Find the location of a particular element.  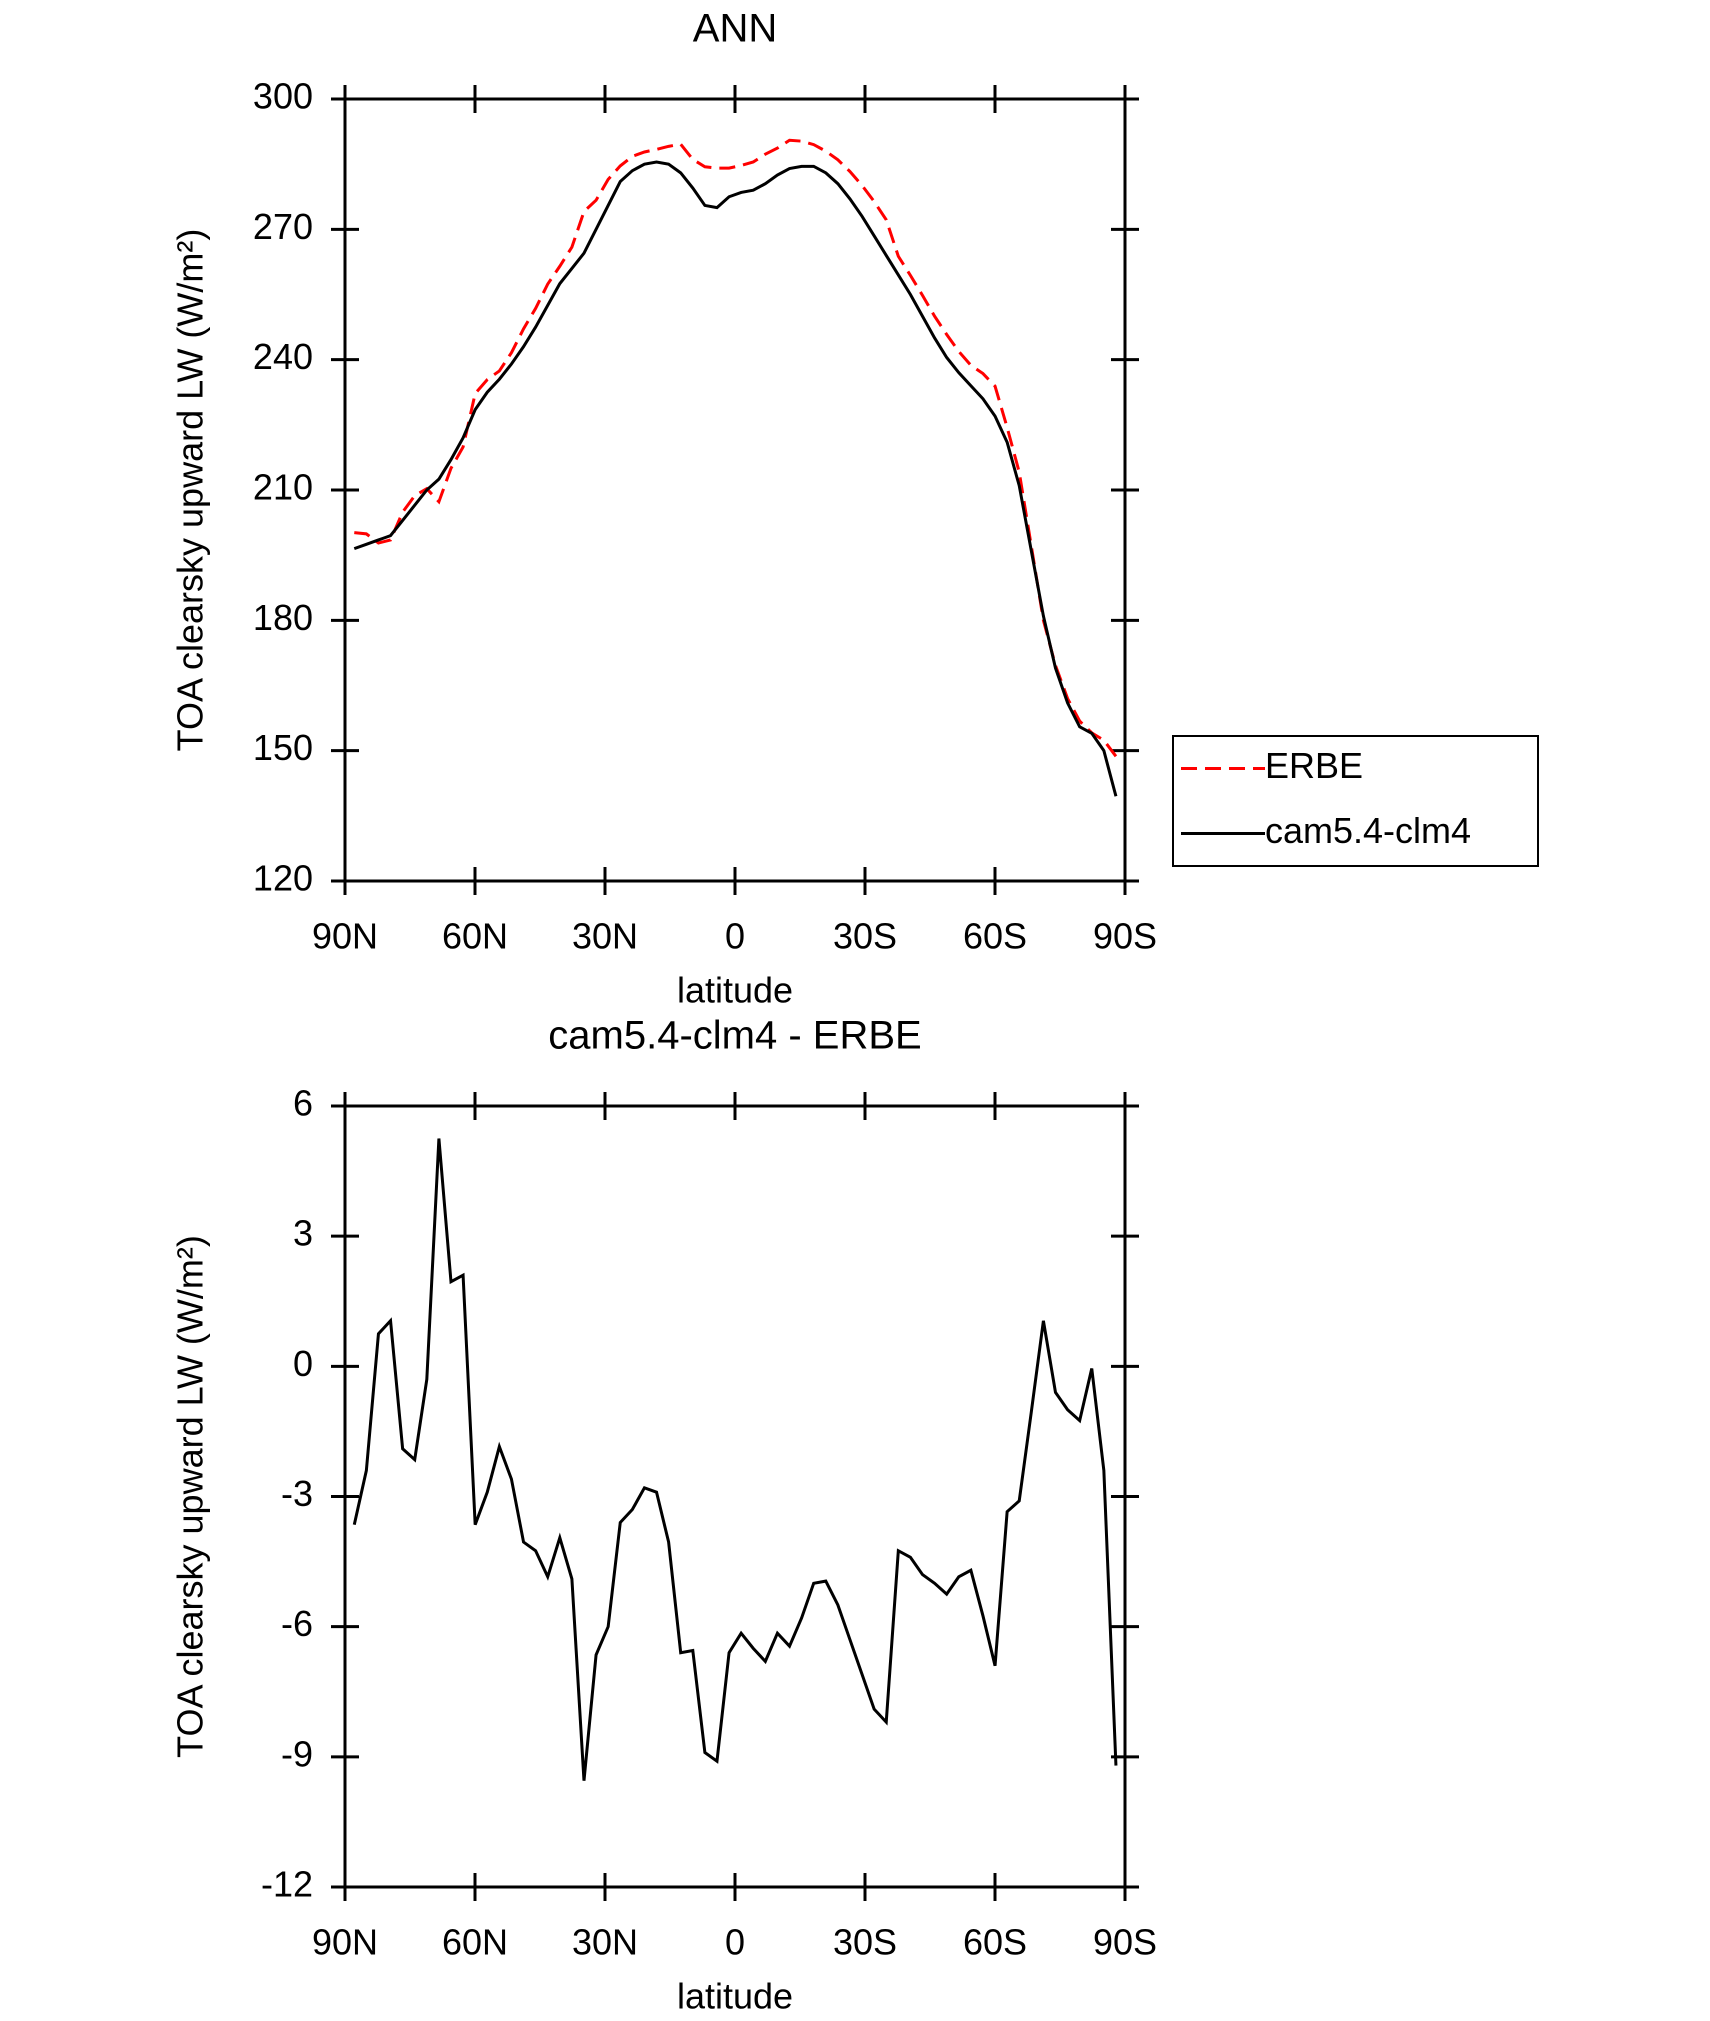

y-tick-label: -12 is located at coordinates (287, 1884).